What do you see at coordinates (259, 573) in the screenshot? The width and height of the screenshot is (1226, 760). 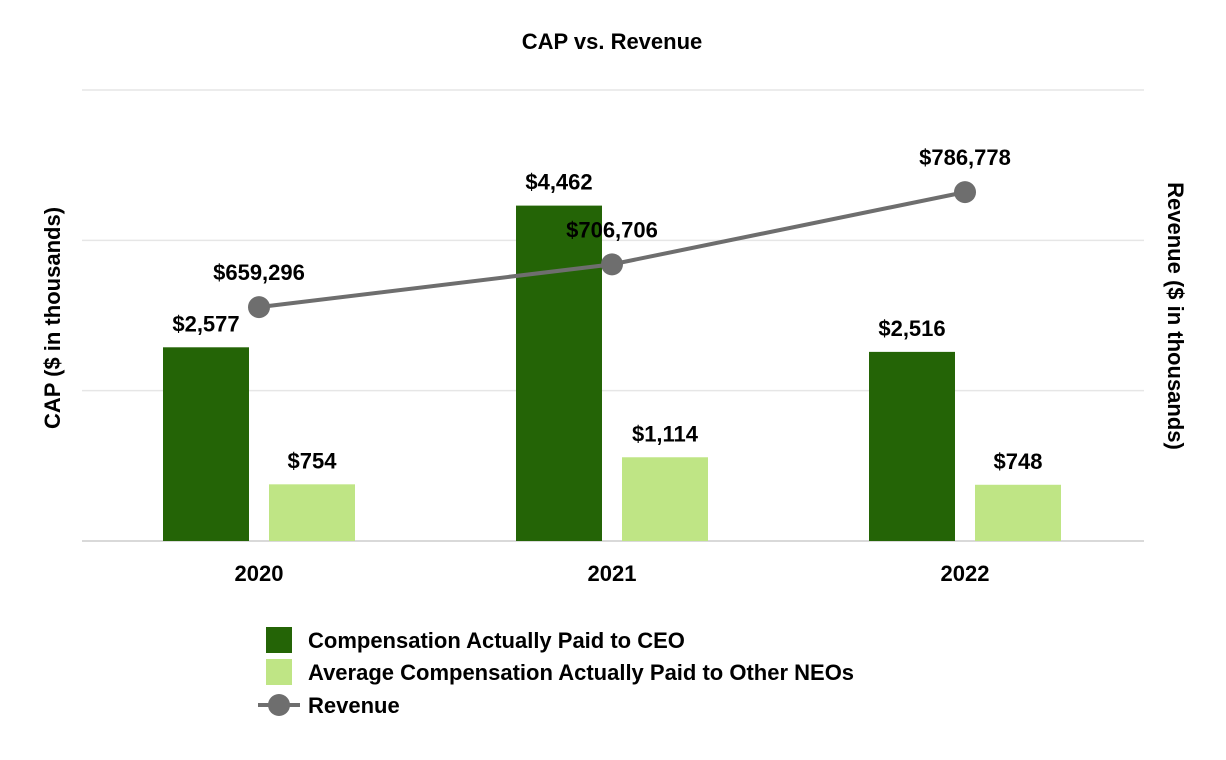 I see `x-tick-2020: 2020` at bounding box center [259, 573].